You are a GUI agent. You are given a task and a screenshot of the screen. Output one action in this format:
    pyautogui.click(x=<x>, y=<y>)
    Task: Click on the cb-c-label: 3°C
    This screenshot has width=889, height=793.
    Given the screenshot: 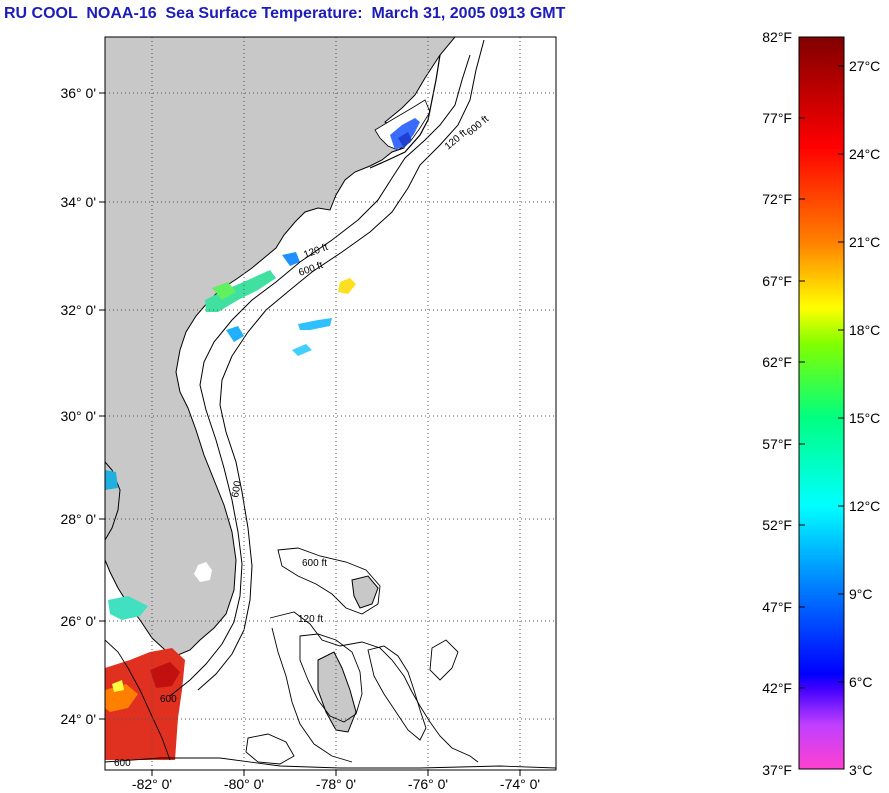 What is the action you would take?
    pyautogui.click(x=861, y=770)
    